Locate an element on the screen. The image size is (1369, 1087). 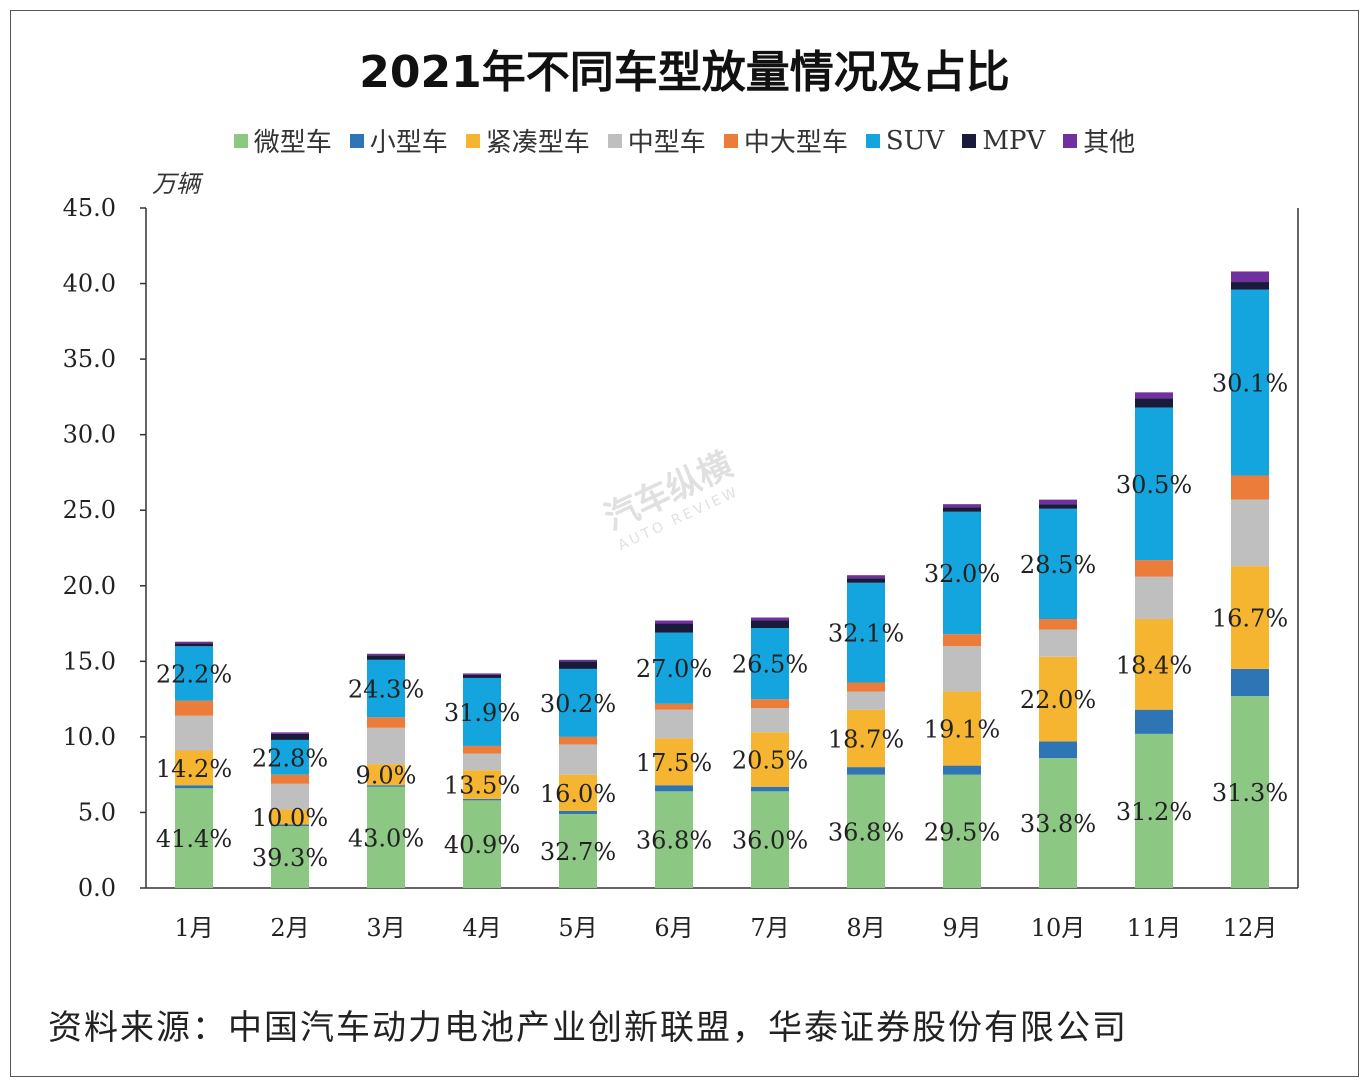
x-tick-label: 1月 is located at coordinates (193, 928).